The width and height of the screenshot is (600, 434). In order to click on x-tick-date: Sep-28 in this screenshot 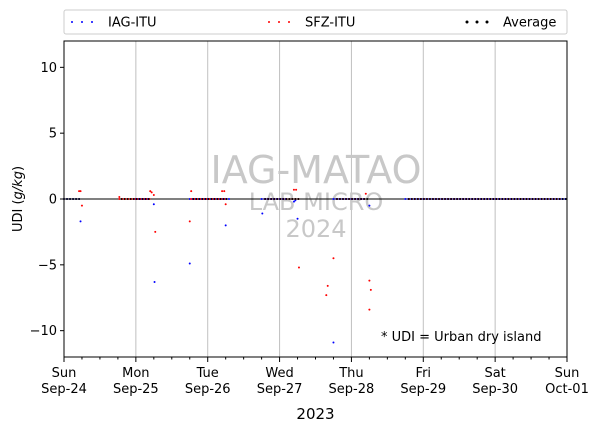, I will do `click(352, 389)`.